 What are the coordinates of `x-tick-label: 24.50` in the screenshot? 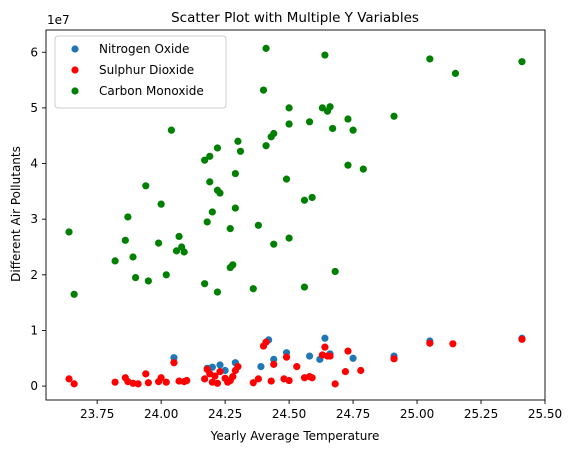 It's located at (289, 414).